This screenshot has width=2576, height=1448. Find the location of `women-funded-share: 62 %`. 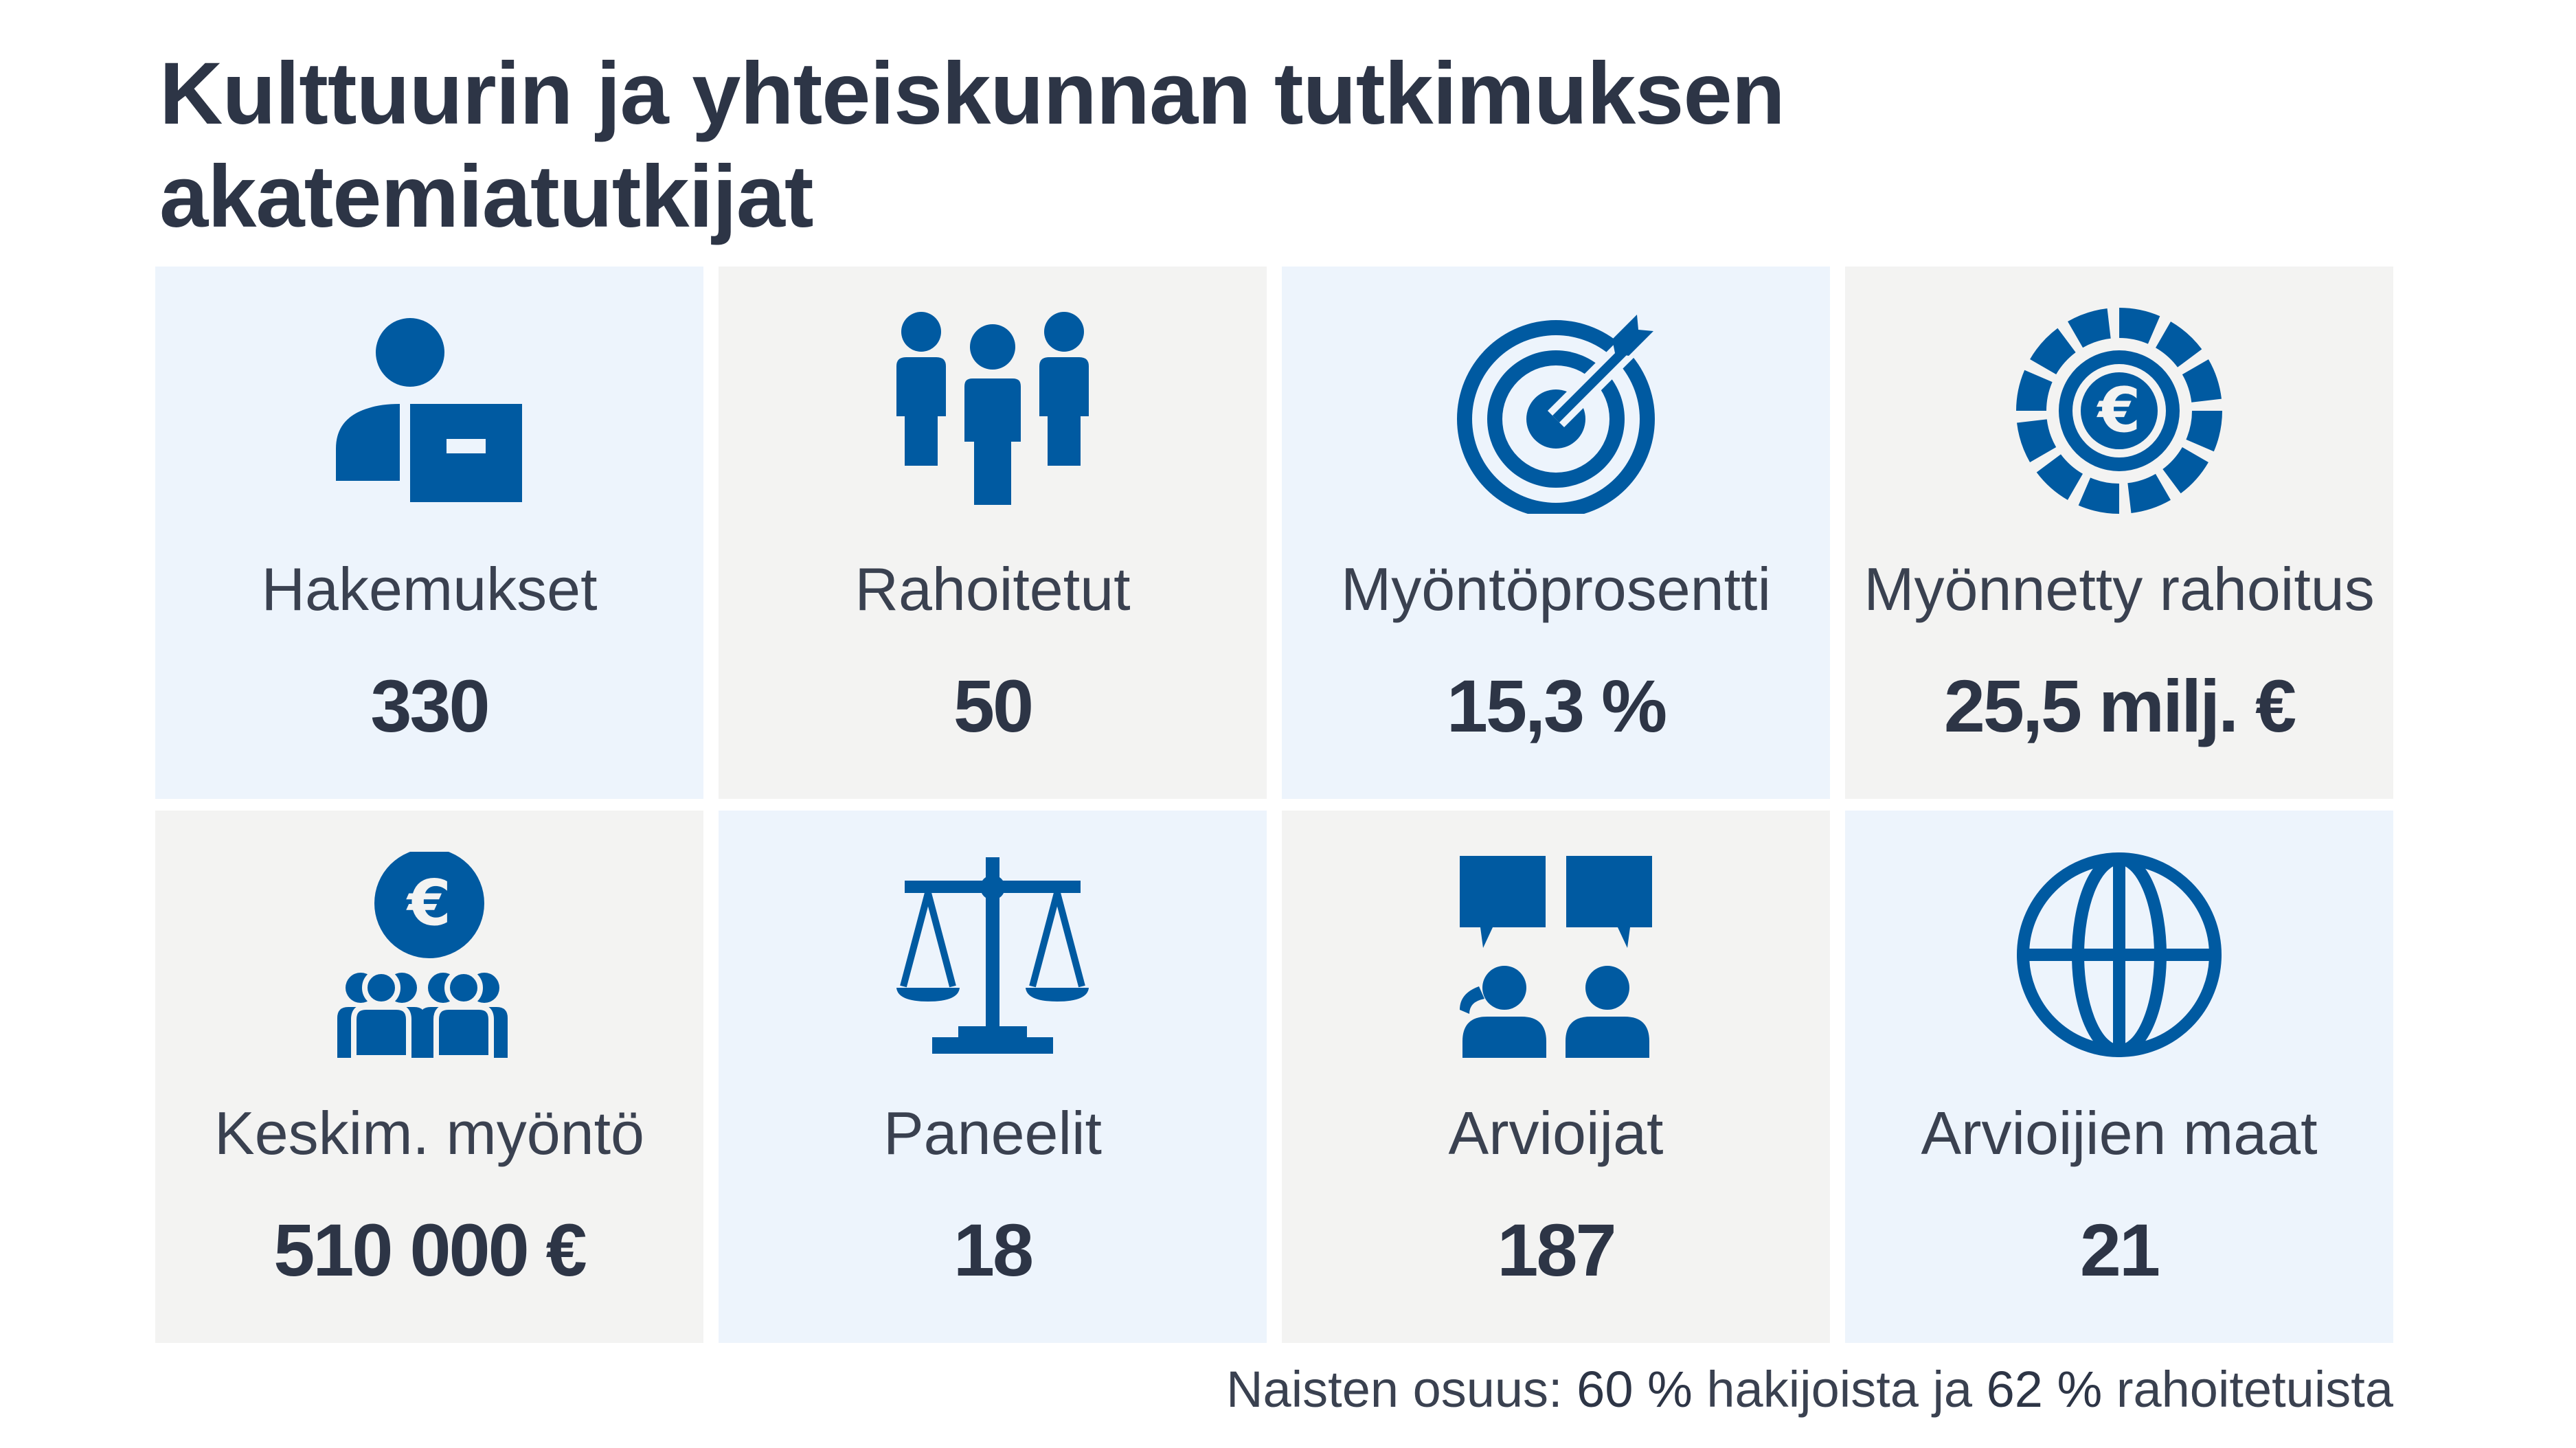

women-funded-share: 62 % is located at coordinates (2044, 1389).